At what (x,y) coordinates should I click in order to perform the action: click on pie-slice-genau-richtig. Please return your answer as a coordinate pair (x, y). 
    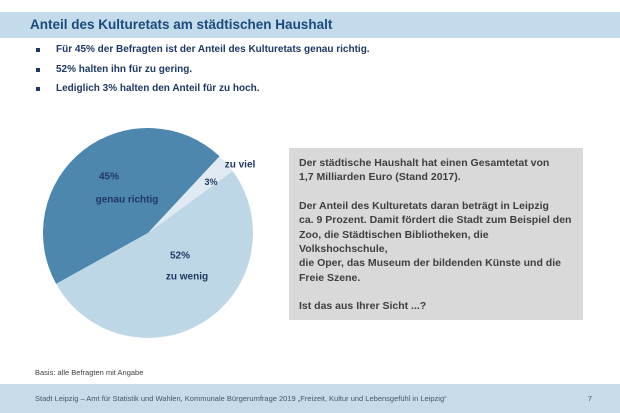
    Looking at the image, I should click on (131, 205).